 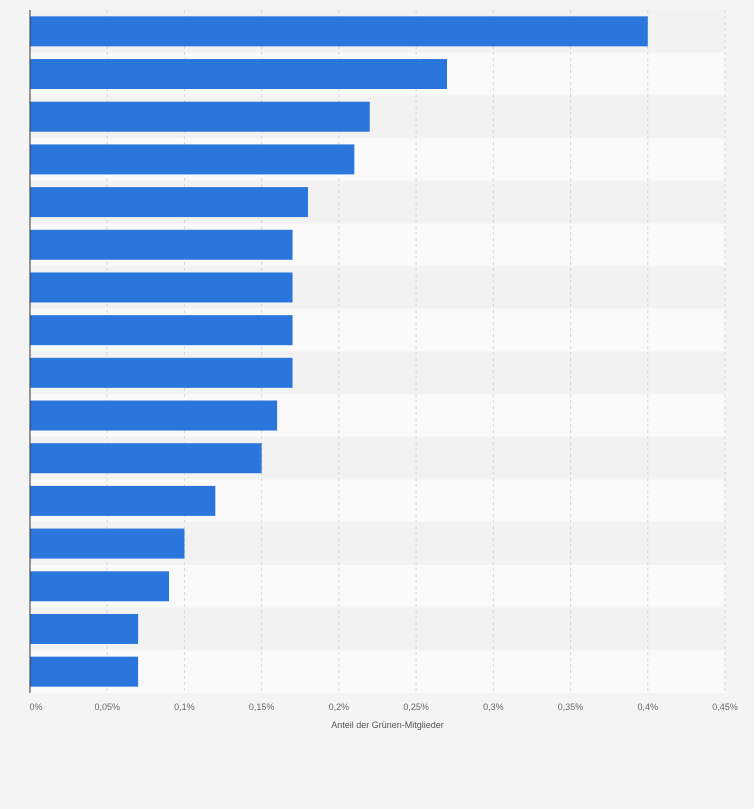 What do you see at coordinates (184, 707) in the screenshot?
I see `x-tick-label: 0,1%` at bounding box center [184, 707].